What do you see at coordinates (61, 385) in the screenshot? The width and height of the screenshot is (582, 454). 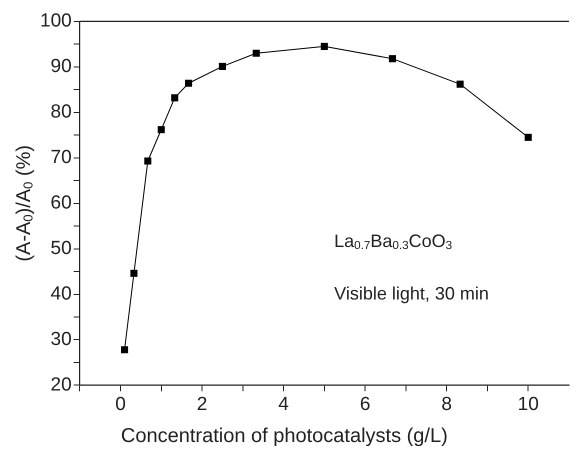 I see `y-tick-label: 20` at bounding box center [61, 385].